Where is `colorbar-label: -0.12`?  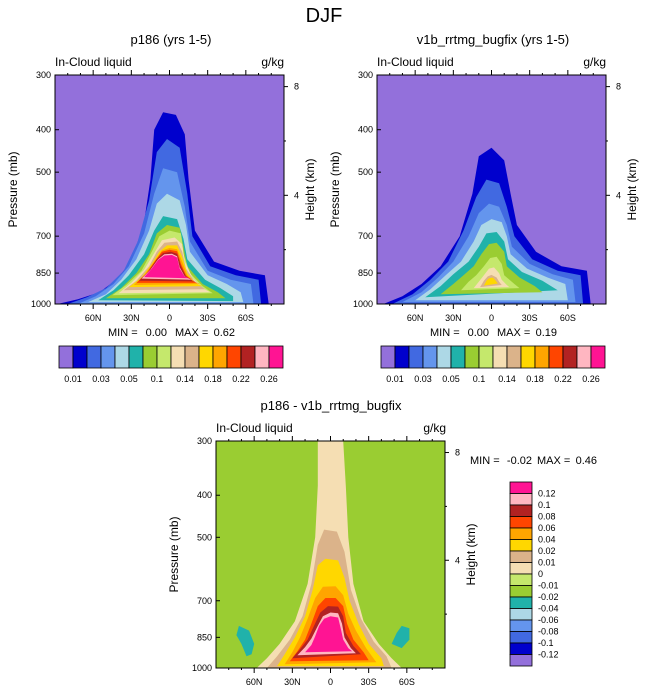 colorbar-label: -0.12 is located at coordinates (548, 655).